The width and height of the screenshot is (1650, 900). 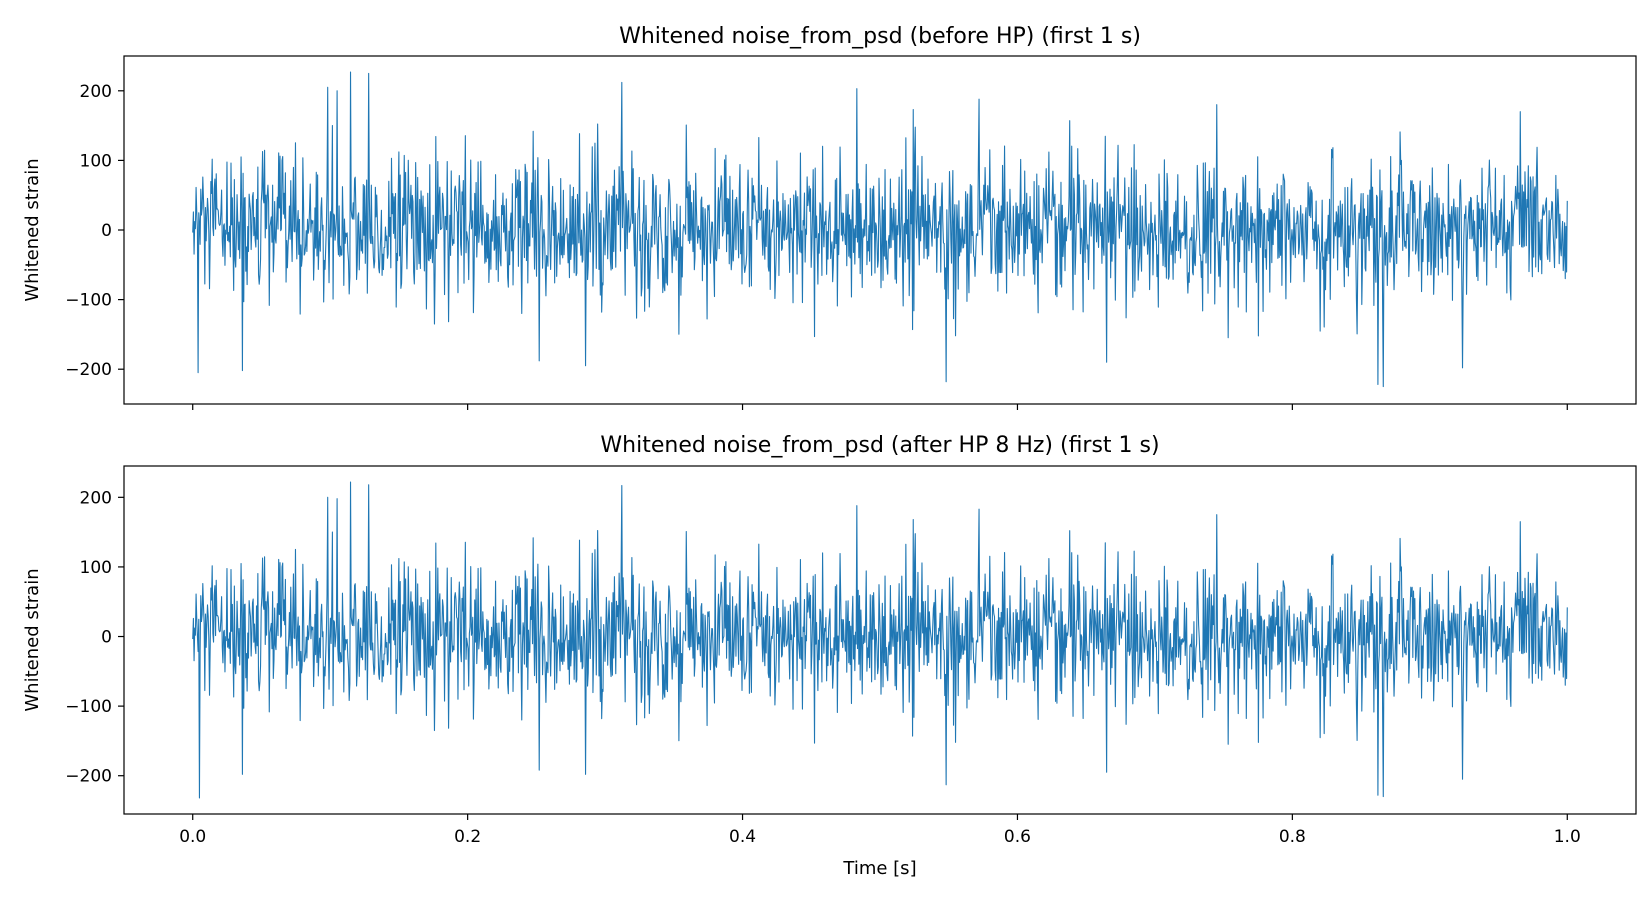 What do you see at coordinates (96, 92) in the screenshot?
I see `top-y-tick-label: 200` at bounding box center [96, 92].